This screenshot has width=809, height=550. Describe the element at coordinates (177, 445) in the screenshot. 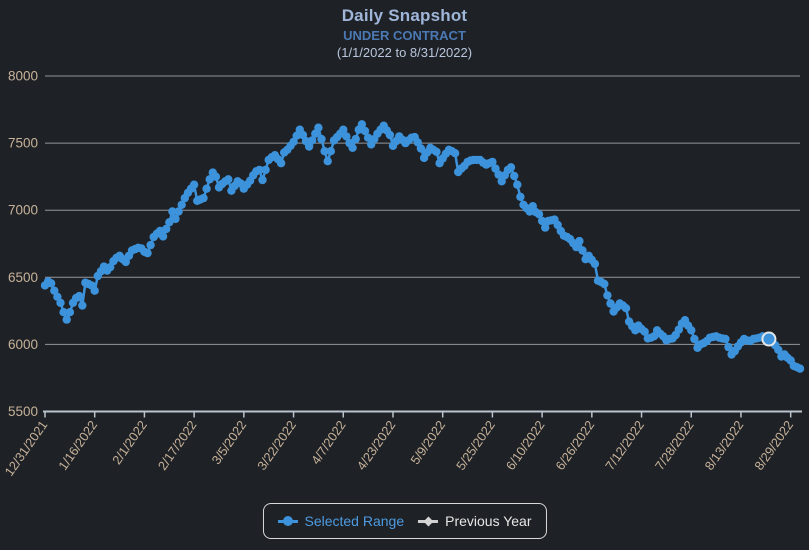

I see `svg-text: 2/17/2022` at that location.